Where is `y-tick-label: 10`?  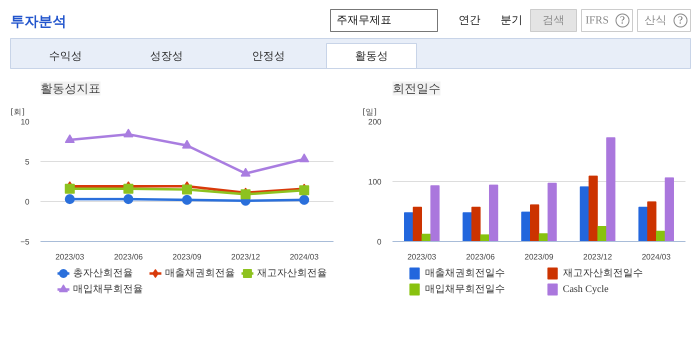
y-tick-label: 10 is located at coordinates (25, 122).